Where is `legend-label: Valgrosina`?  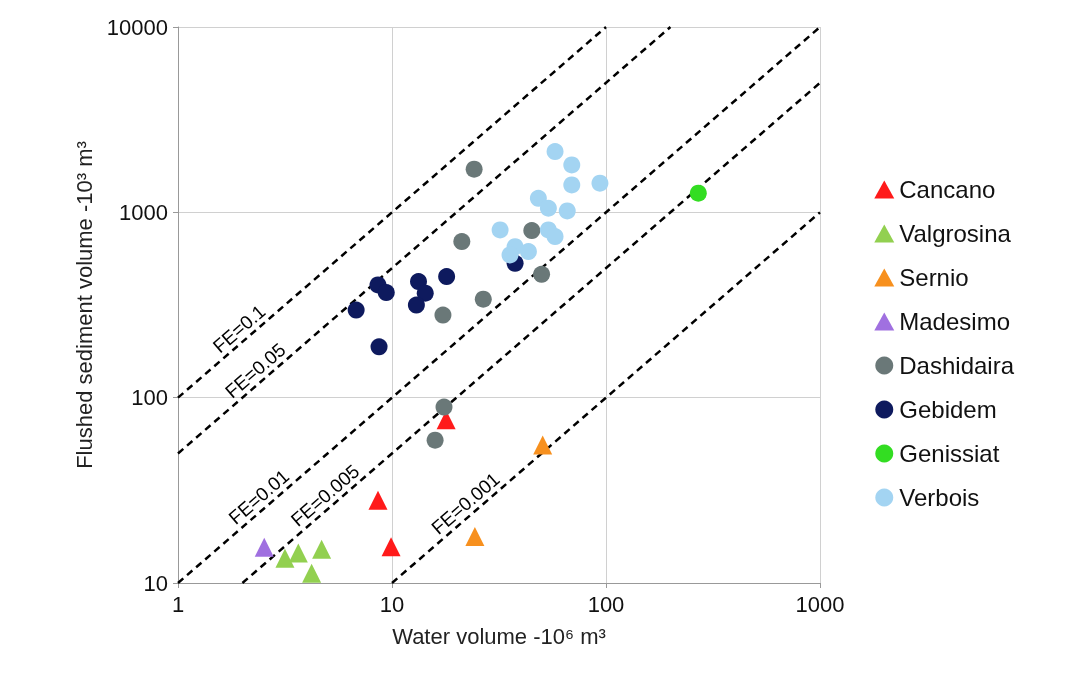 legend-label: Valgrosina is located at coordinates (955, 233).